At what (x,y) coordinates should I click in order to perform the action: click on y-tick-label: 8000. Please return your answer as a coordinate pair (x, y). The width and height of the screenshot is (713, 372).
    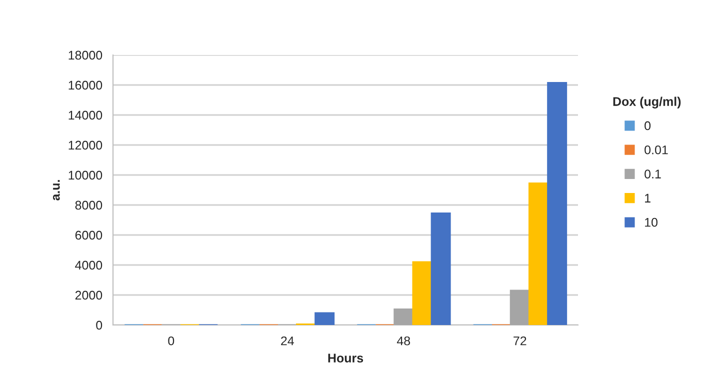
    Looking at the image, I should click on (88, 205).